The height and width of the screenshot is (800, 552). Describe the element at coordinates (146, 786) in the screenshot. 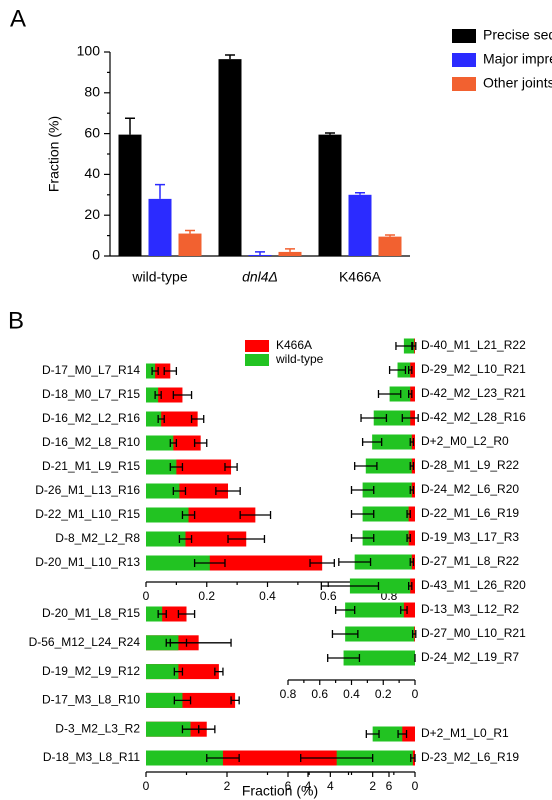

I see `x-tick-label: 0` at that location.